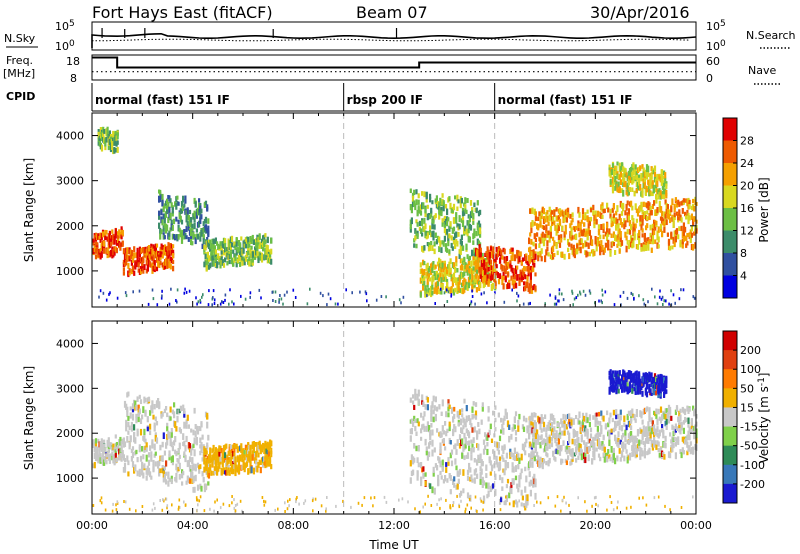 This screenshot has height=554, width=800. Describe the element at coordinates (771, 35) in the screenshot. I see `nsearch-label: N.Search` at that location.